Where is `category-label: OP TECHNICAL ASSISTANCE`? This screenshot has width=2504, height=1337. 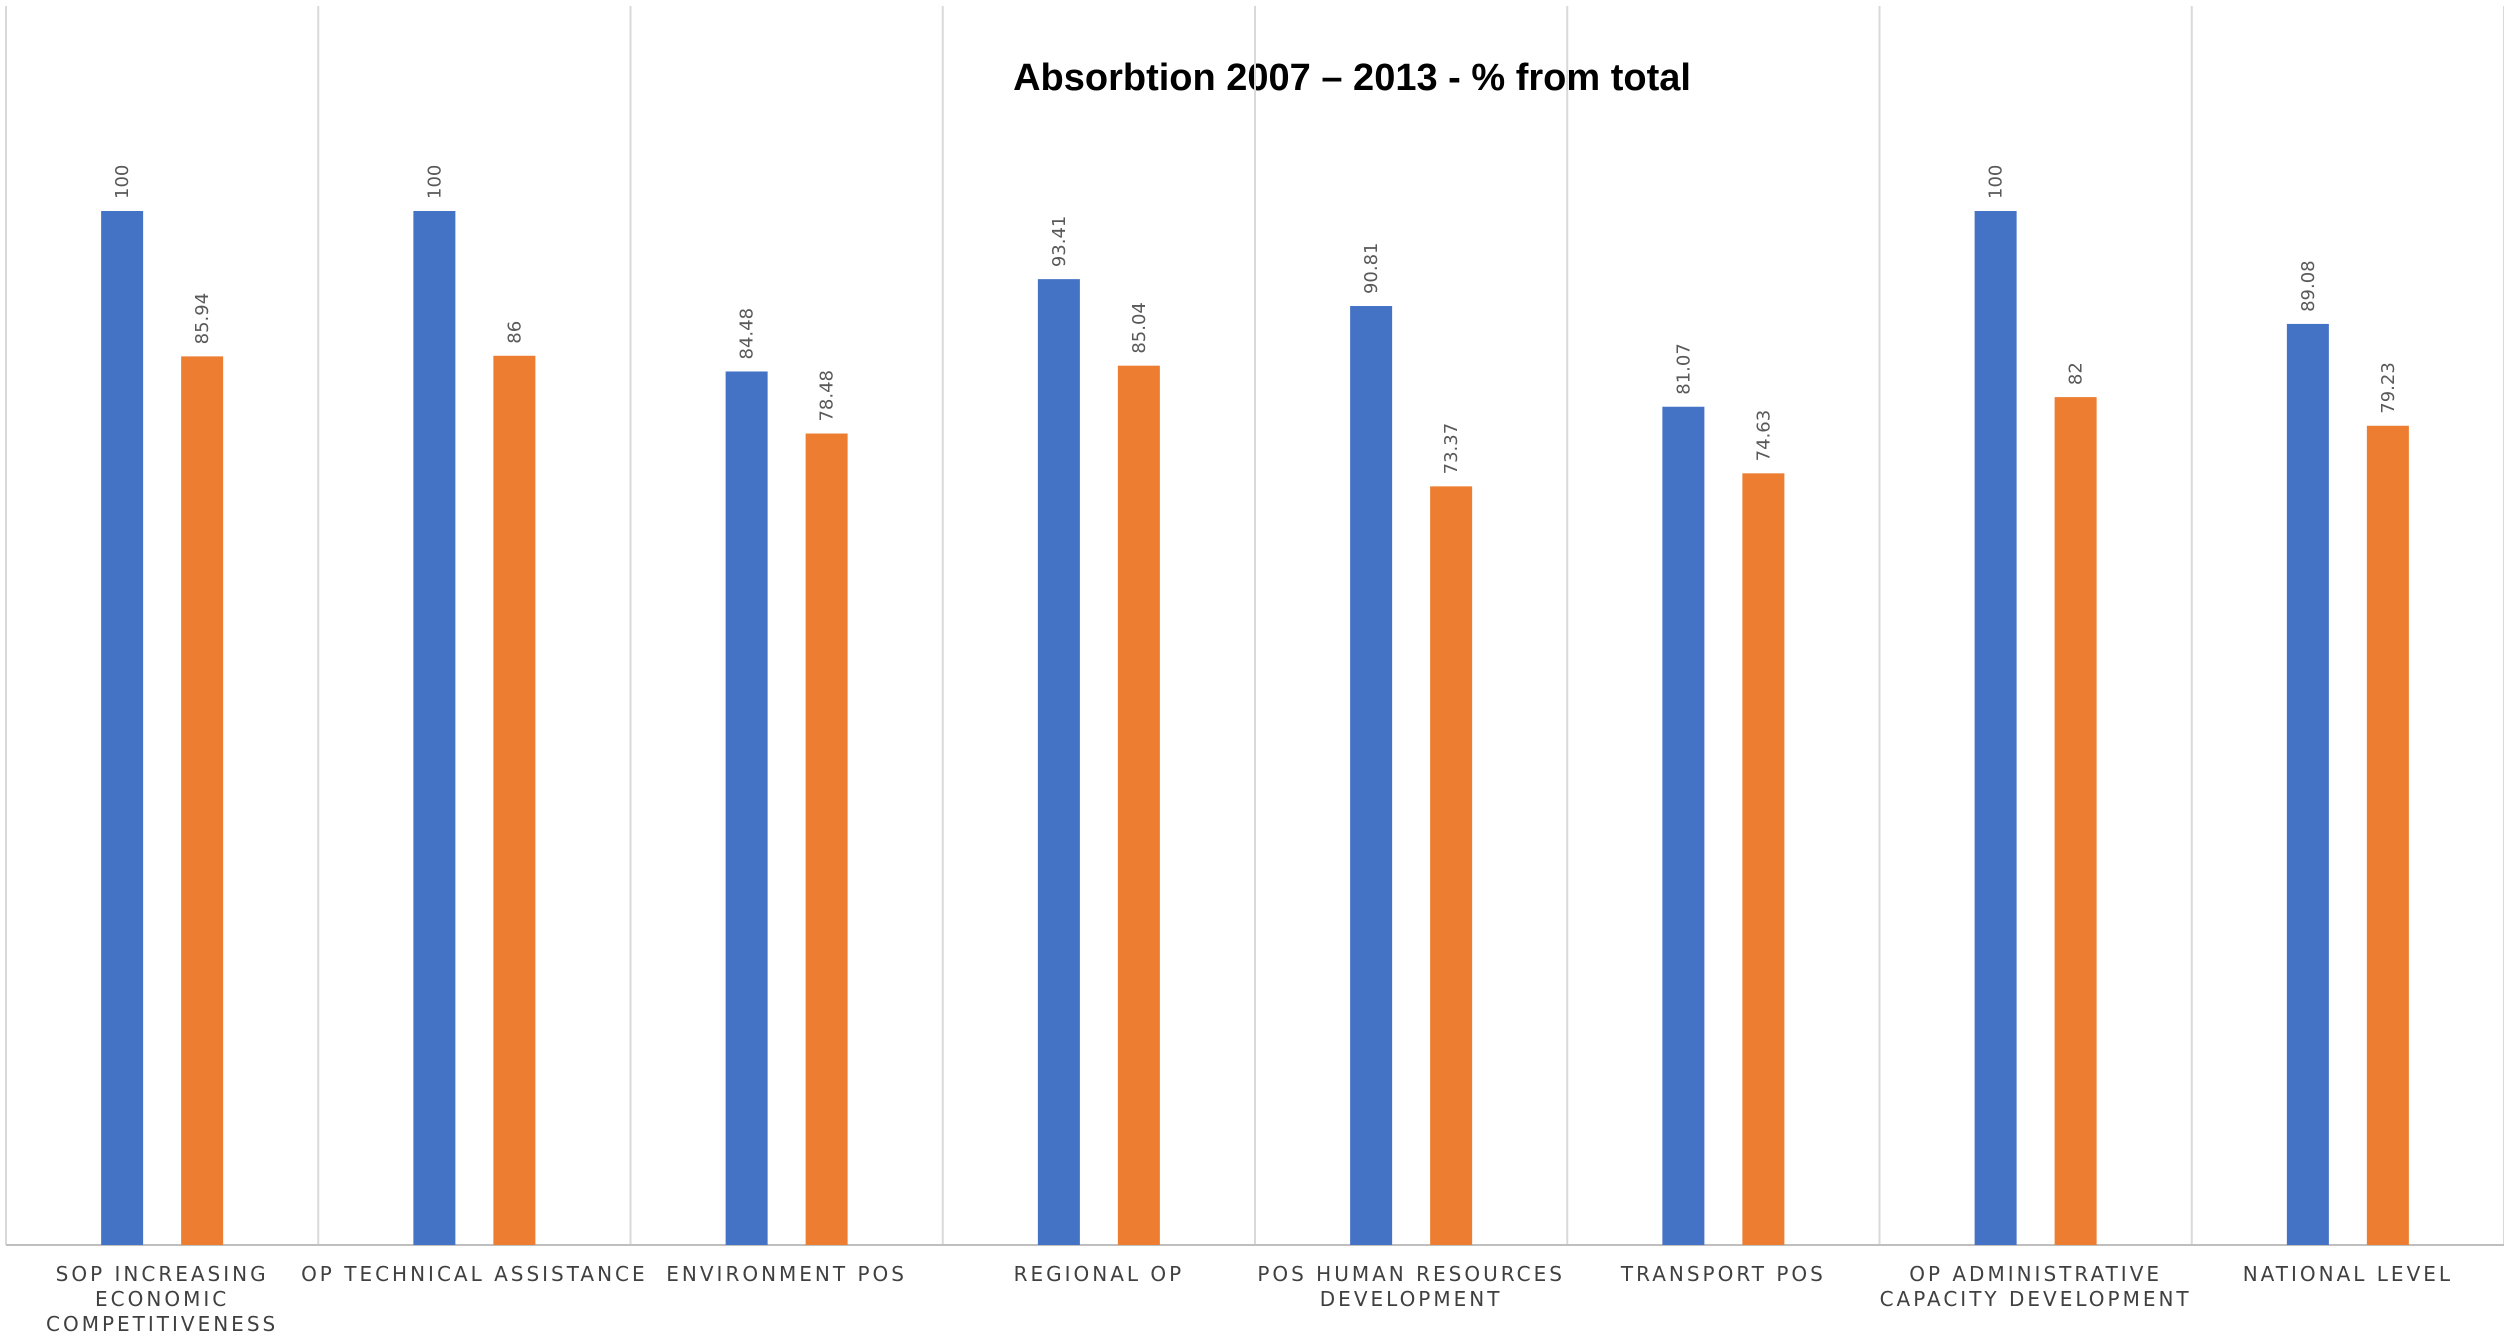 category-label: OP TECHNICAL ASSISTANCE is located at coordinates (474, 1274).